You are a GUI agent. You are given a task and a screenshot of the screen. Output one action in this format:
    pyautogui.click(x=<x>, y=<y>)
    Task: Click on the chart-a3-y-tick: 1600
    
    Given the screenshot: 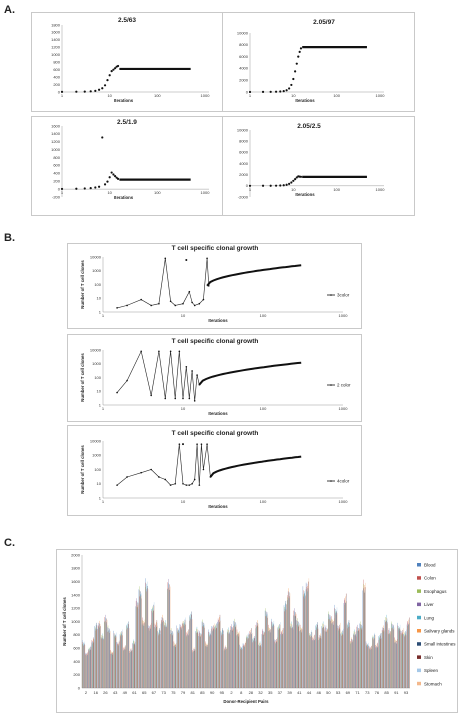 What is the action you would take?
    pyautogui.click(x=56, y=125)
    